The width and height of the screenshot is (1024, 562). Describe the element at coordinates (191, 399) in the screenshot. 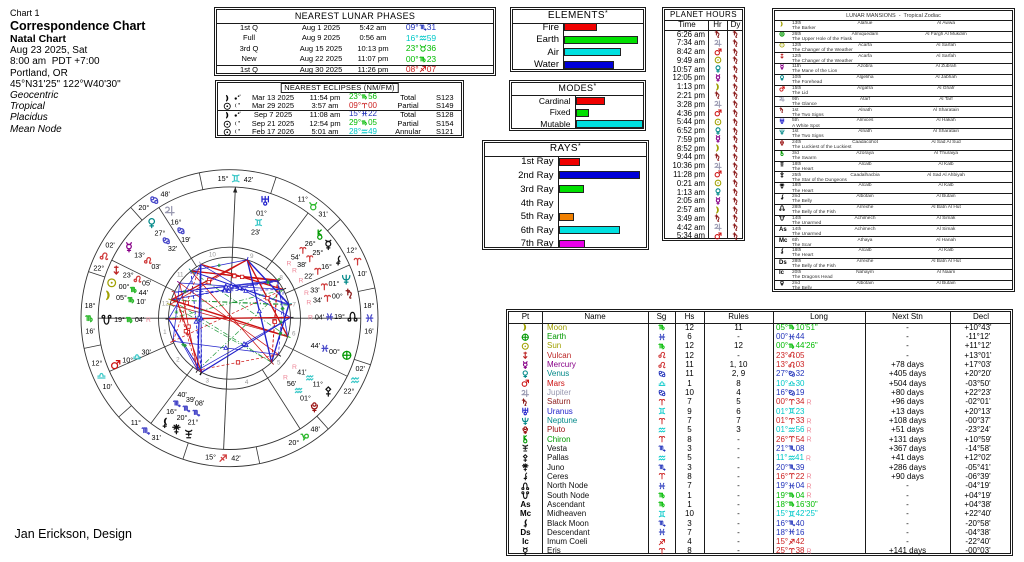

I see `svg-text: 39'` at that location.